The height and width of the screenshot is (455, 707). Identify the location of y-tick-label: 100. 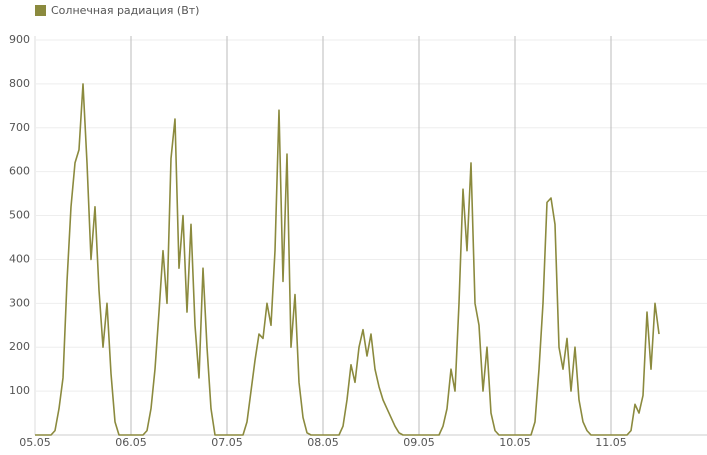
(19, 390).